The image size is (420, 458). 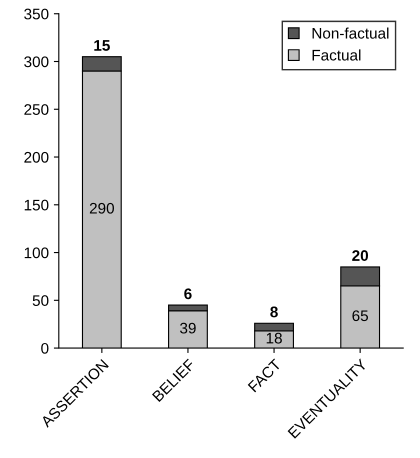 What do you see at coordinates (36, 14) in the screenshot?
I see `y-tick-label: 350` at bounding box center [36, 14].